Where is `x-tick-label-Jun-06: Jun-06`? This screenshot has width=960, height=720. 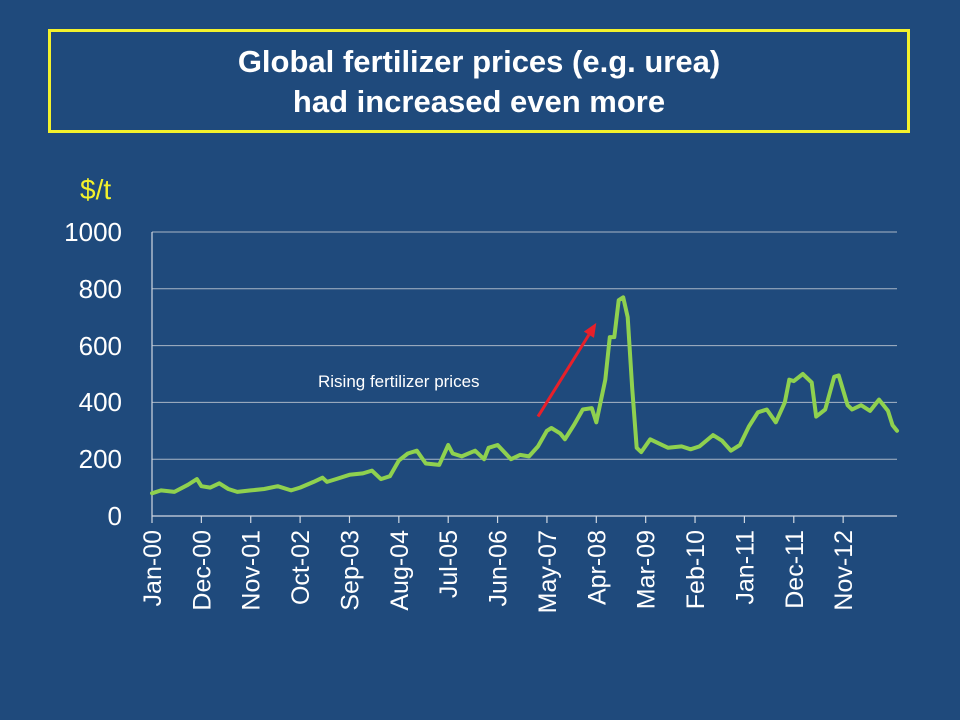
x-tick-label-Jun-06: Jun-06 is located at coordinates (499, 568).